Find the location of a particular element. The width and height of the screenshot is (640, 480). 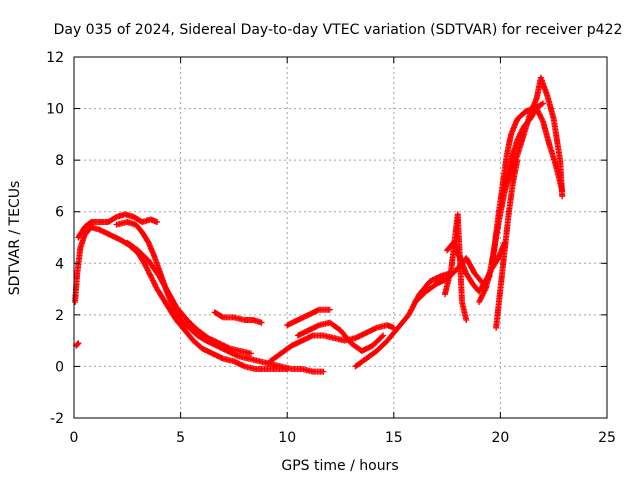

x-tick-label: 5 is located at coordinates (180, 438).